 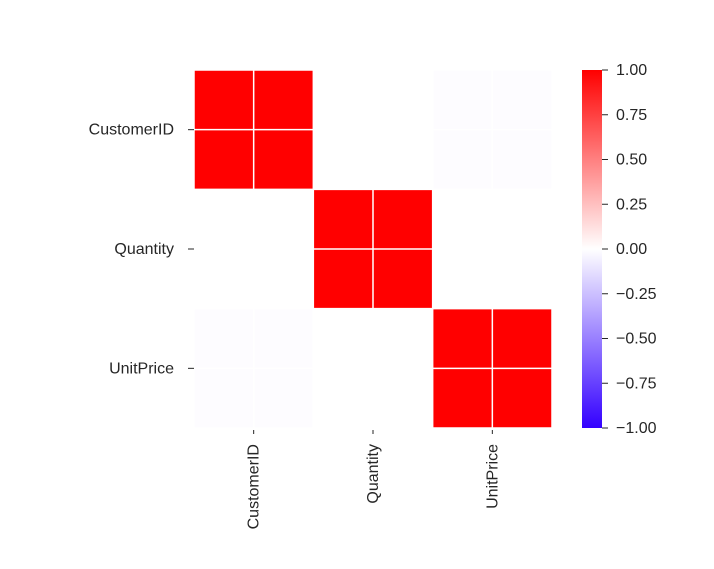 What do you see at coordinates (631, 115) in the screenshot?
I see `colorbar-tick-label: 0.75` at bounding box center [631, 115].